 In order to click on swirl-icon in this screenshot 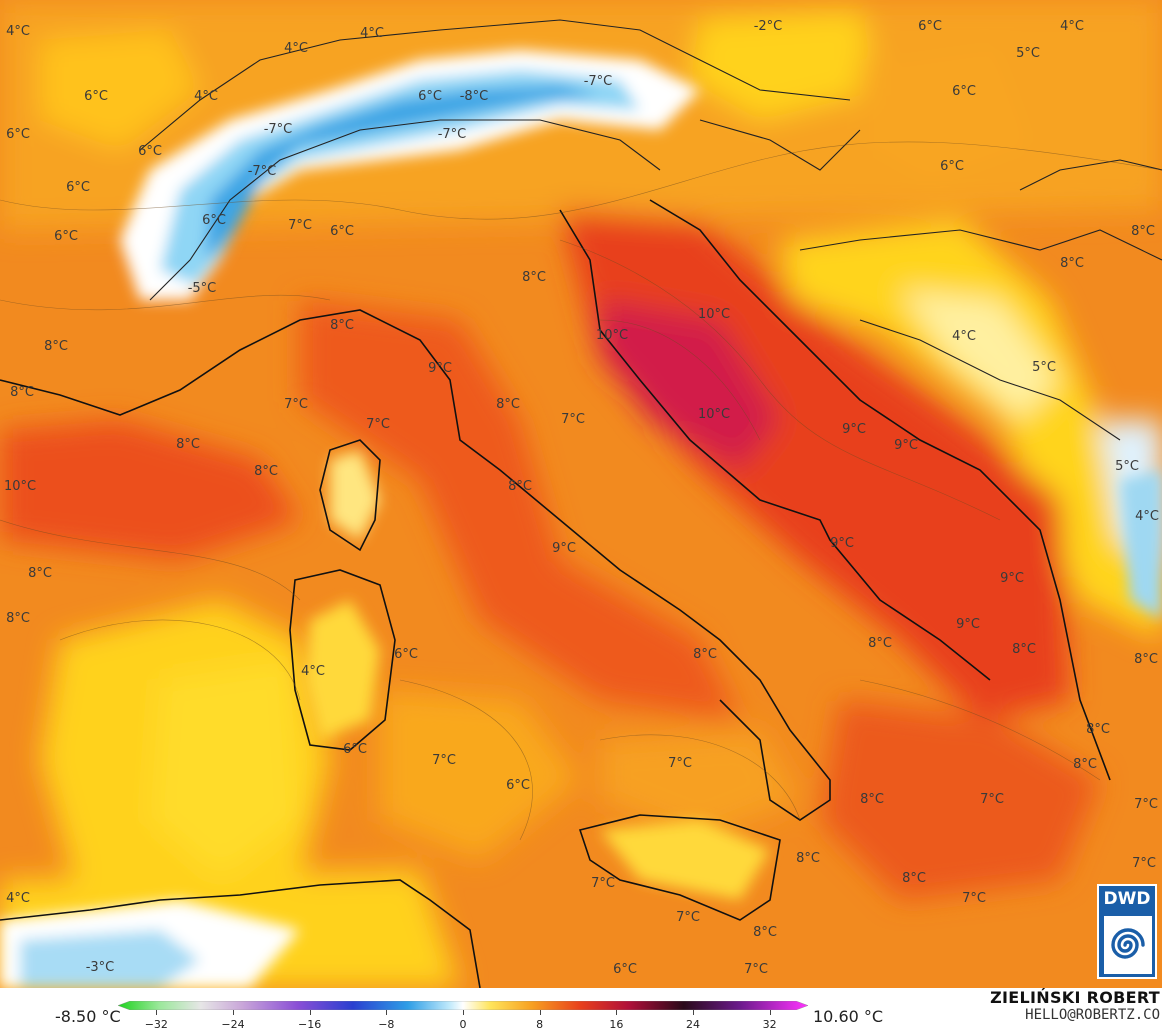, I will do `click(1128, 945)`.